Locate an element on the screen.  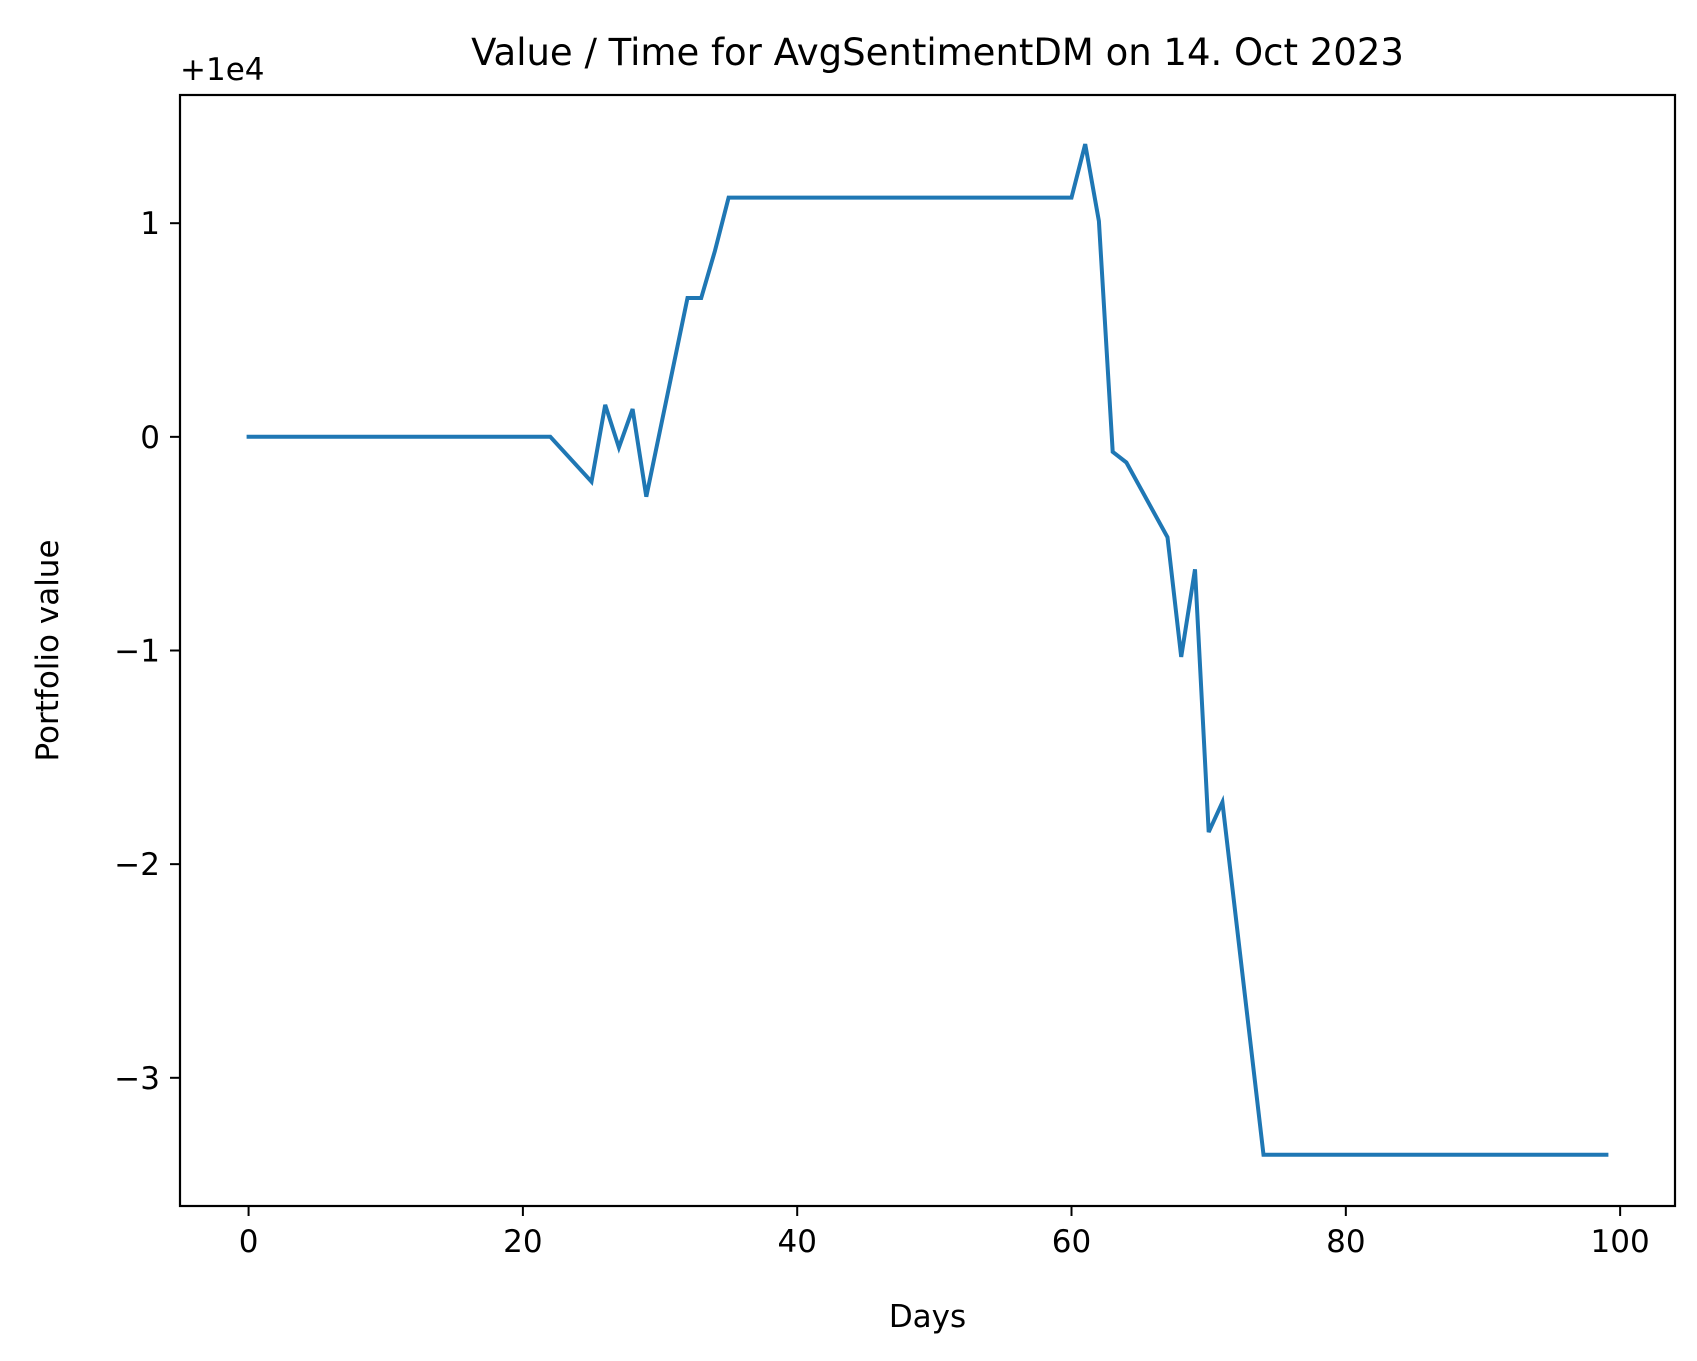
y-axis-offset-label: +1e4 is located at coordinates (222, 70).